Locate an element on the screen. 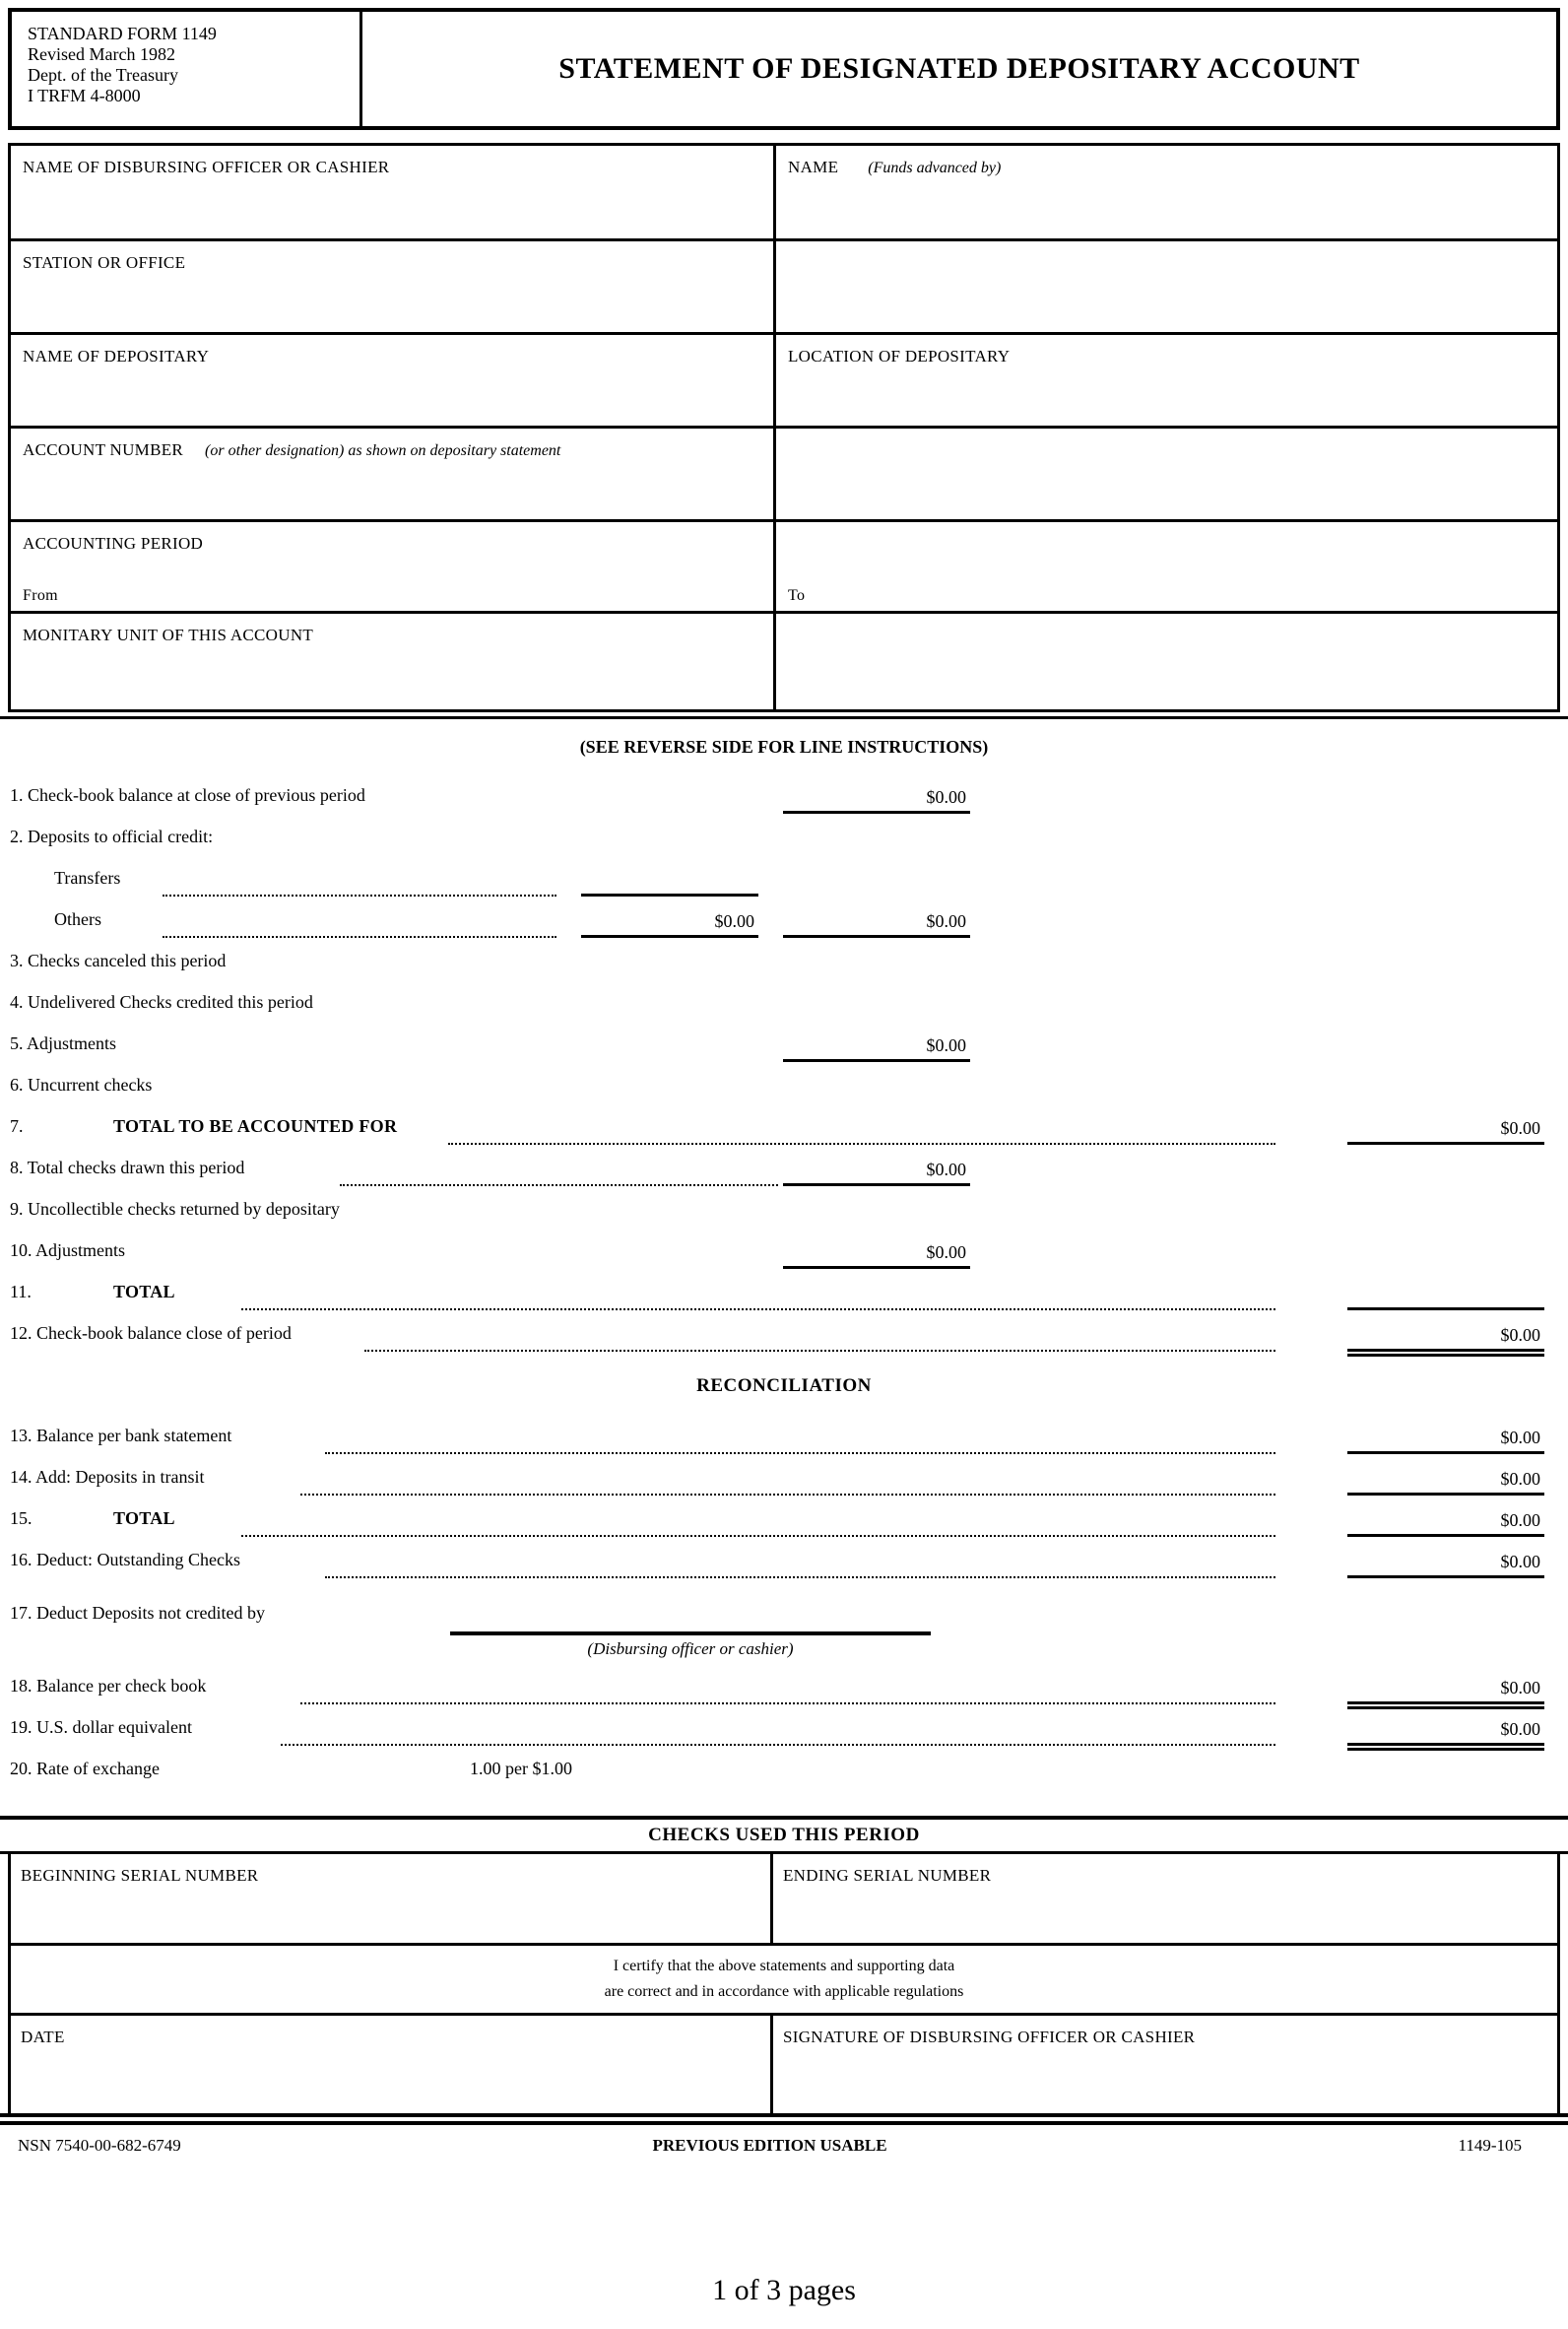 The width and height of the screenshot is (1568, 2329). accounting-period-to-field: To is located at coordinates (1166, 567).